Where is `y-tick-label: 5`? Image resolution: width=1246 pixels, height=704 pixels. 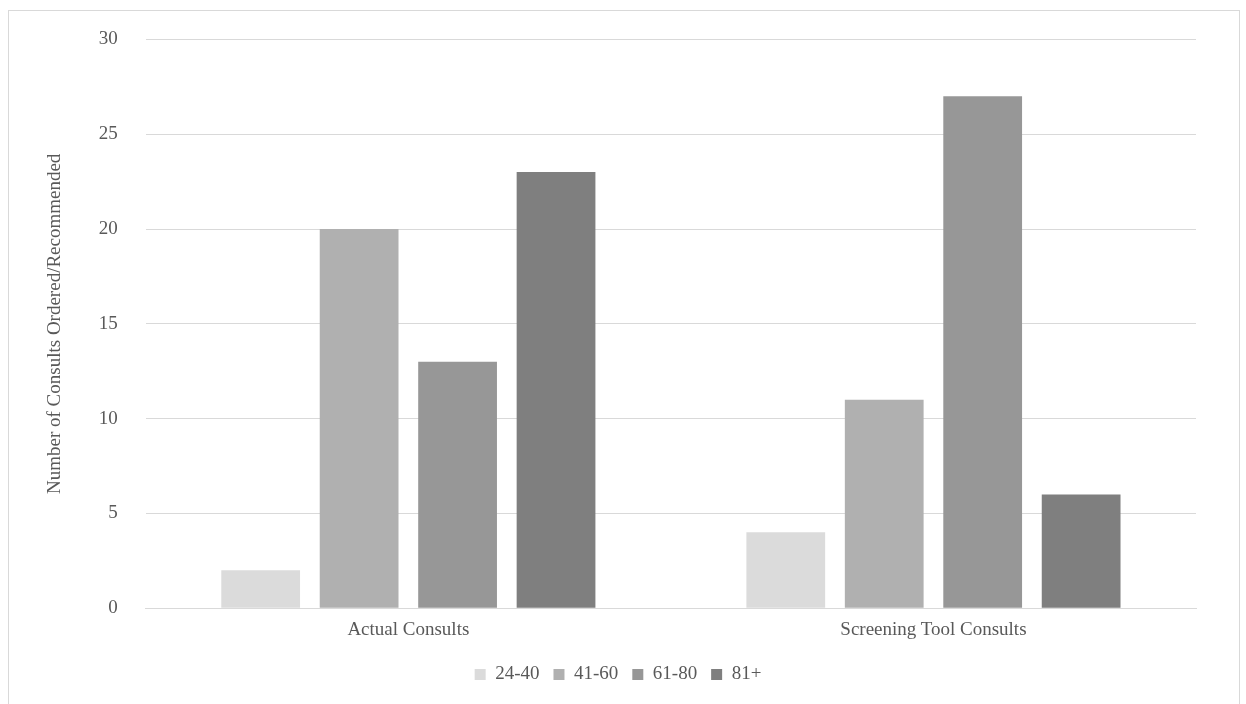
y-tick-label: 5 is located at coordinates (113, 512).